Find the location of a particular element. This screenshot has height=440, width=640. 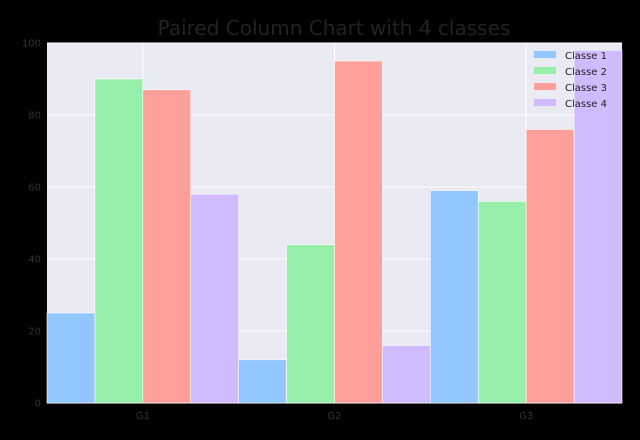

x-axis-ticks: G1 G2 G3 is located at coordinates (334, 416).